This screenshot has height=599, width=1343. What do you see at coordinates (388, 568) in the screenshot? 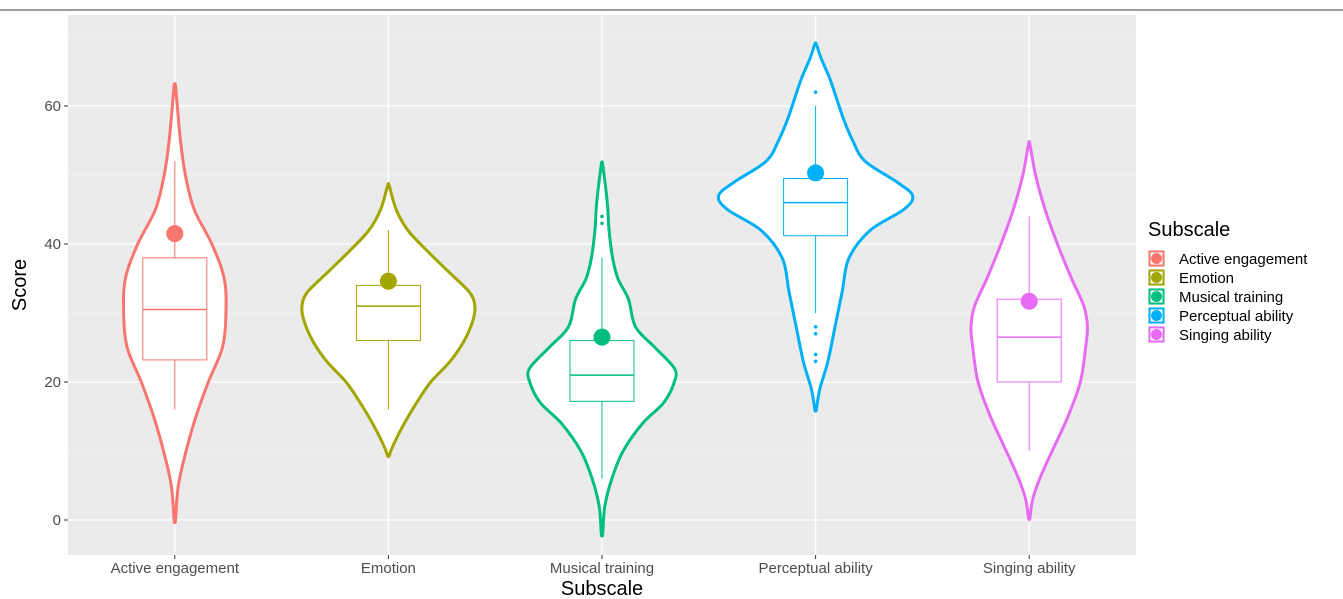
I see `x-tick-label: Emotion` at bounding box center [388, 568].